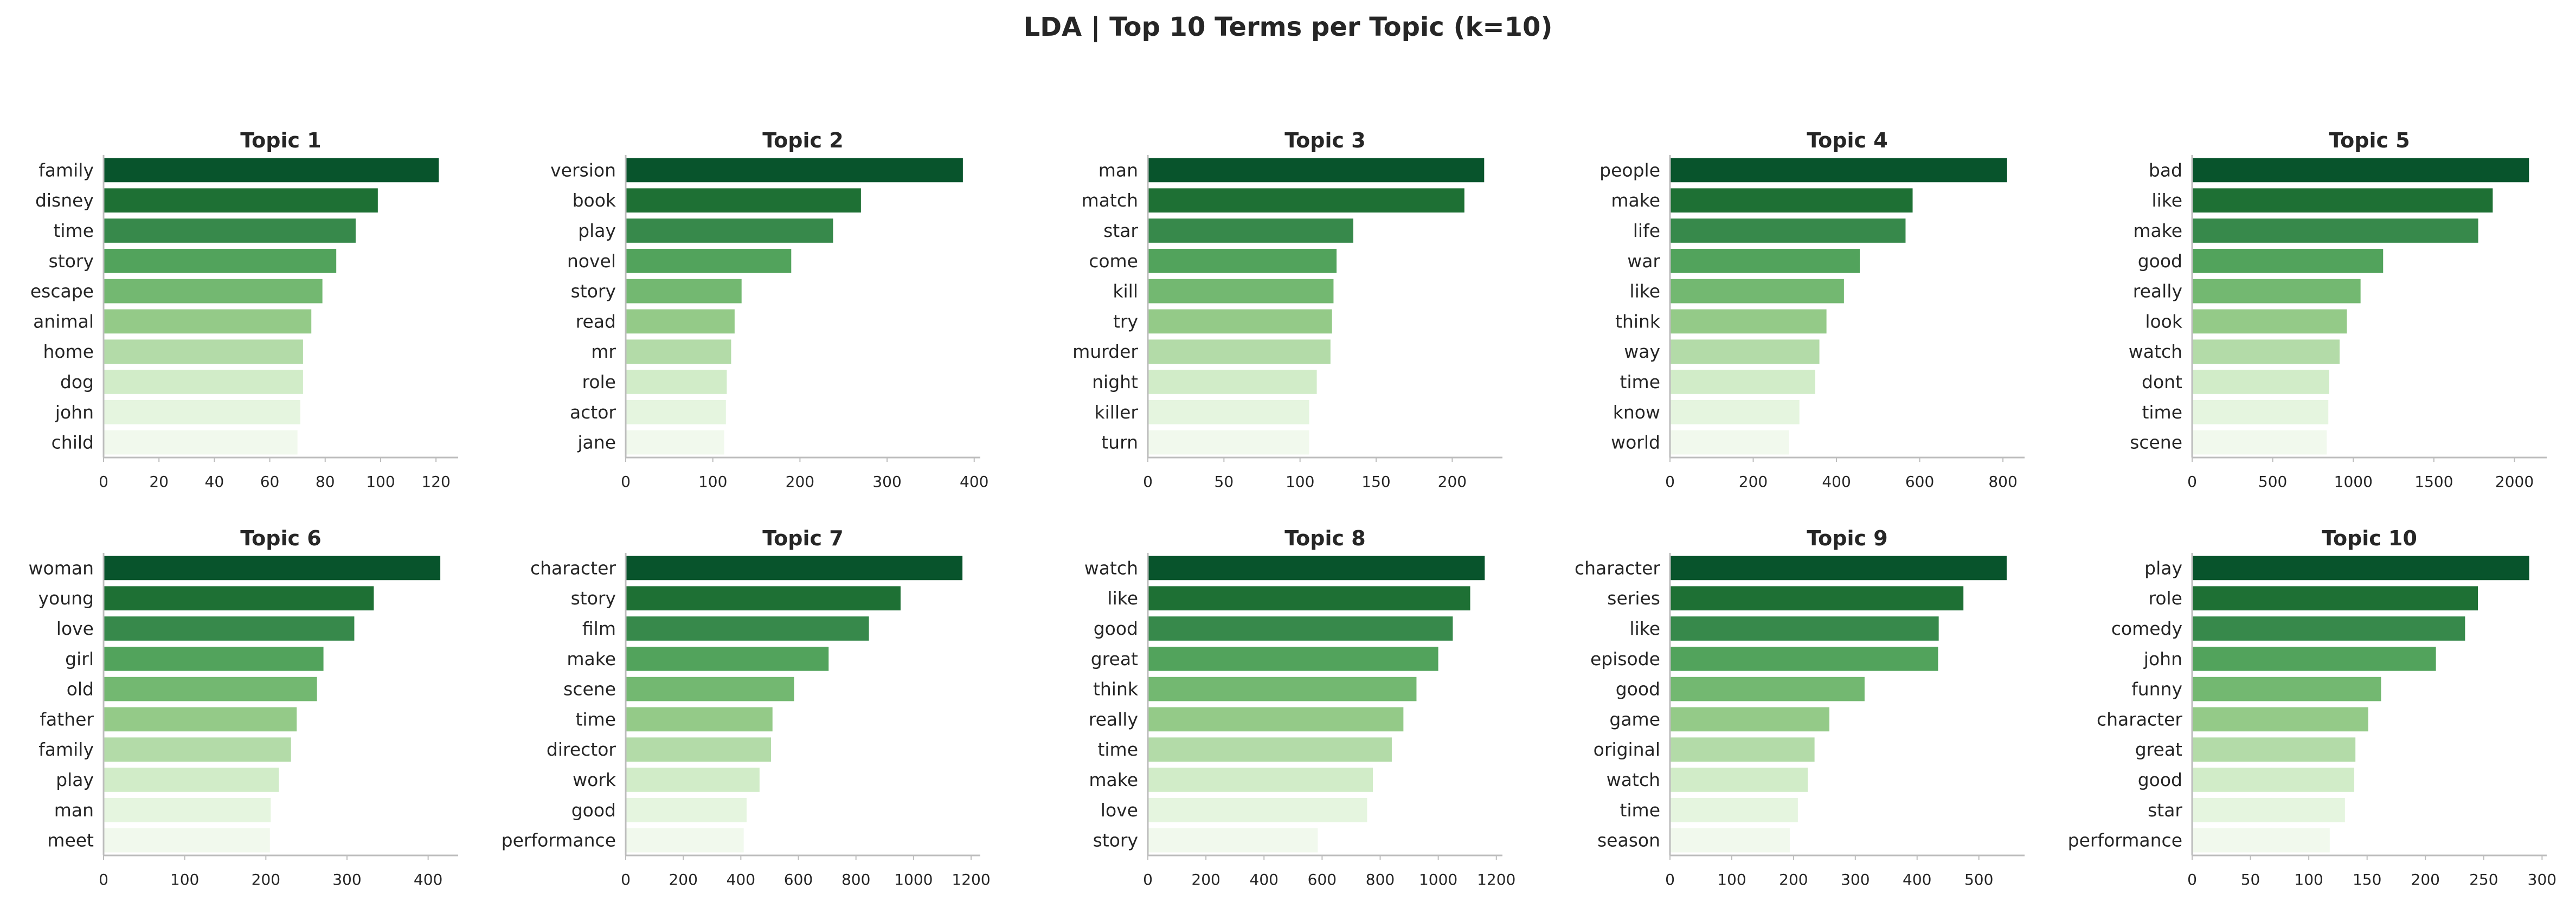 Image resolution: width=2576 pixels, height=908 pixels. What do you see at coordinates (1120, 442) in the screenshot?
I see `category-label: turn` at bounding box center [1120, 442].